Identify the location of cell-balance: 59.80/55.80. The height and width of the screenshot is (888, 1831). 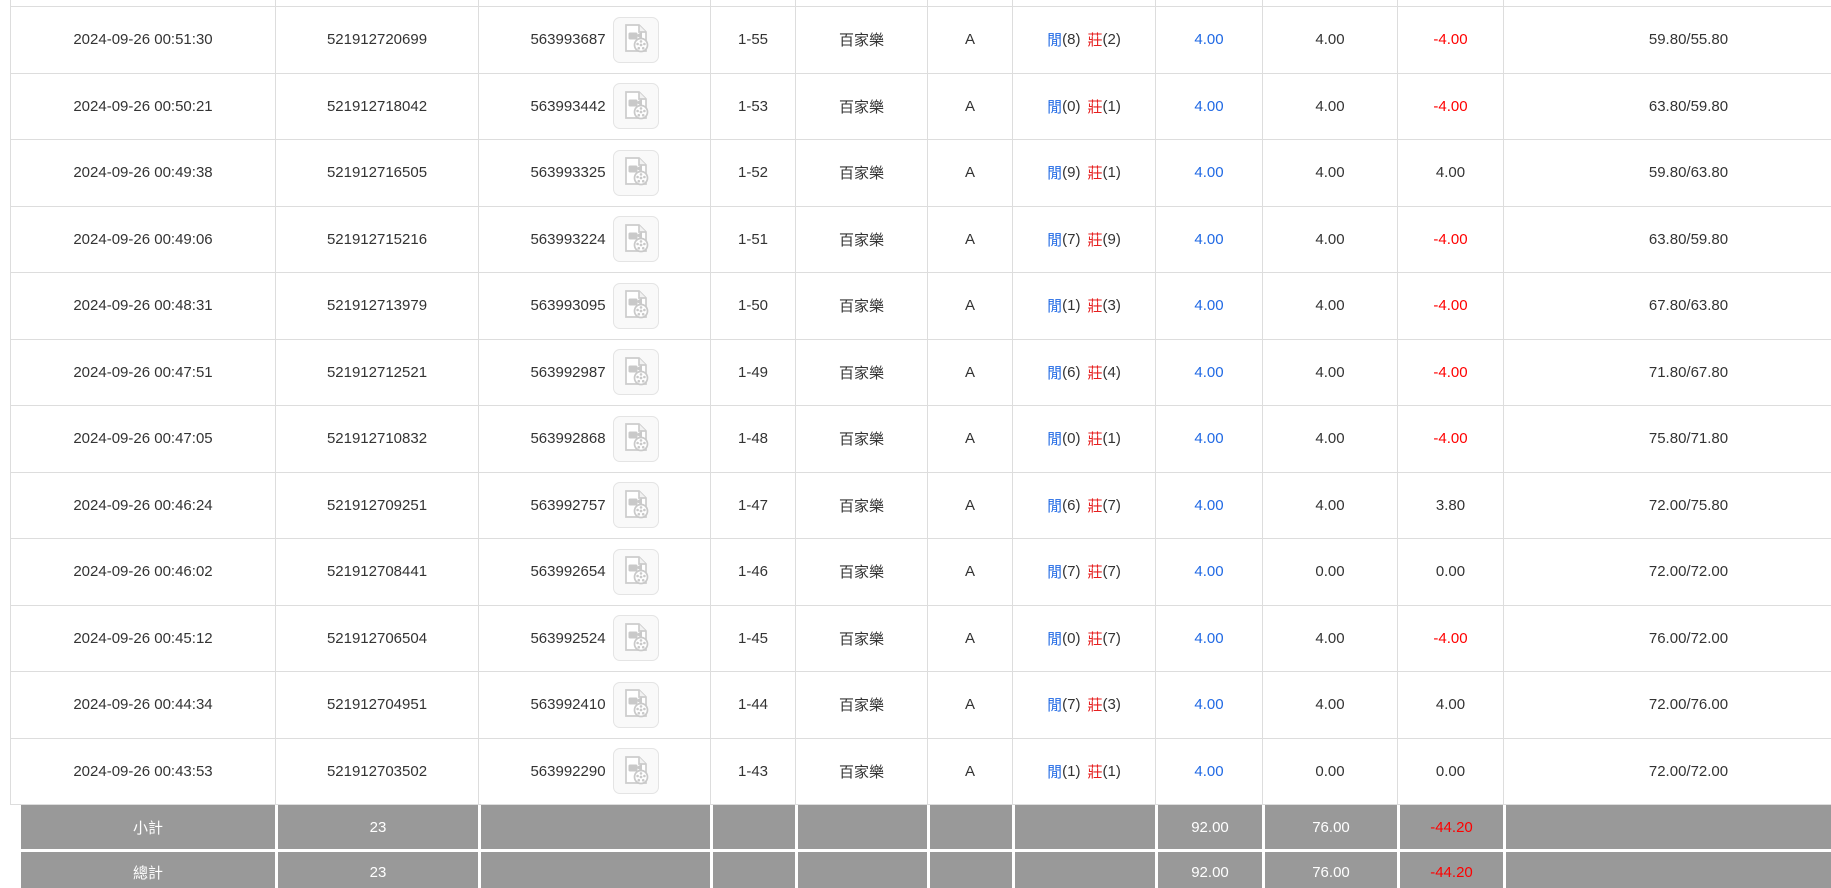
(1667, 40).